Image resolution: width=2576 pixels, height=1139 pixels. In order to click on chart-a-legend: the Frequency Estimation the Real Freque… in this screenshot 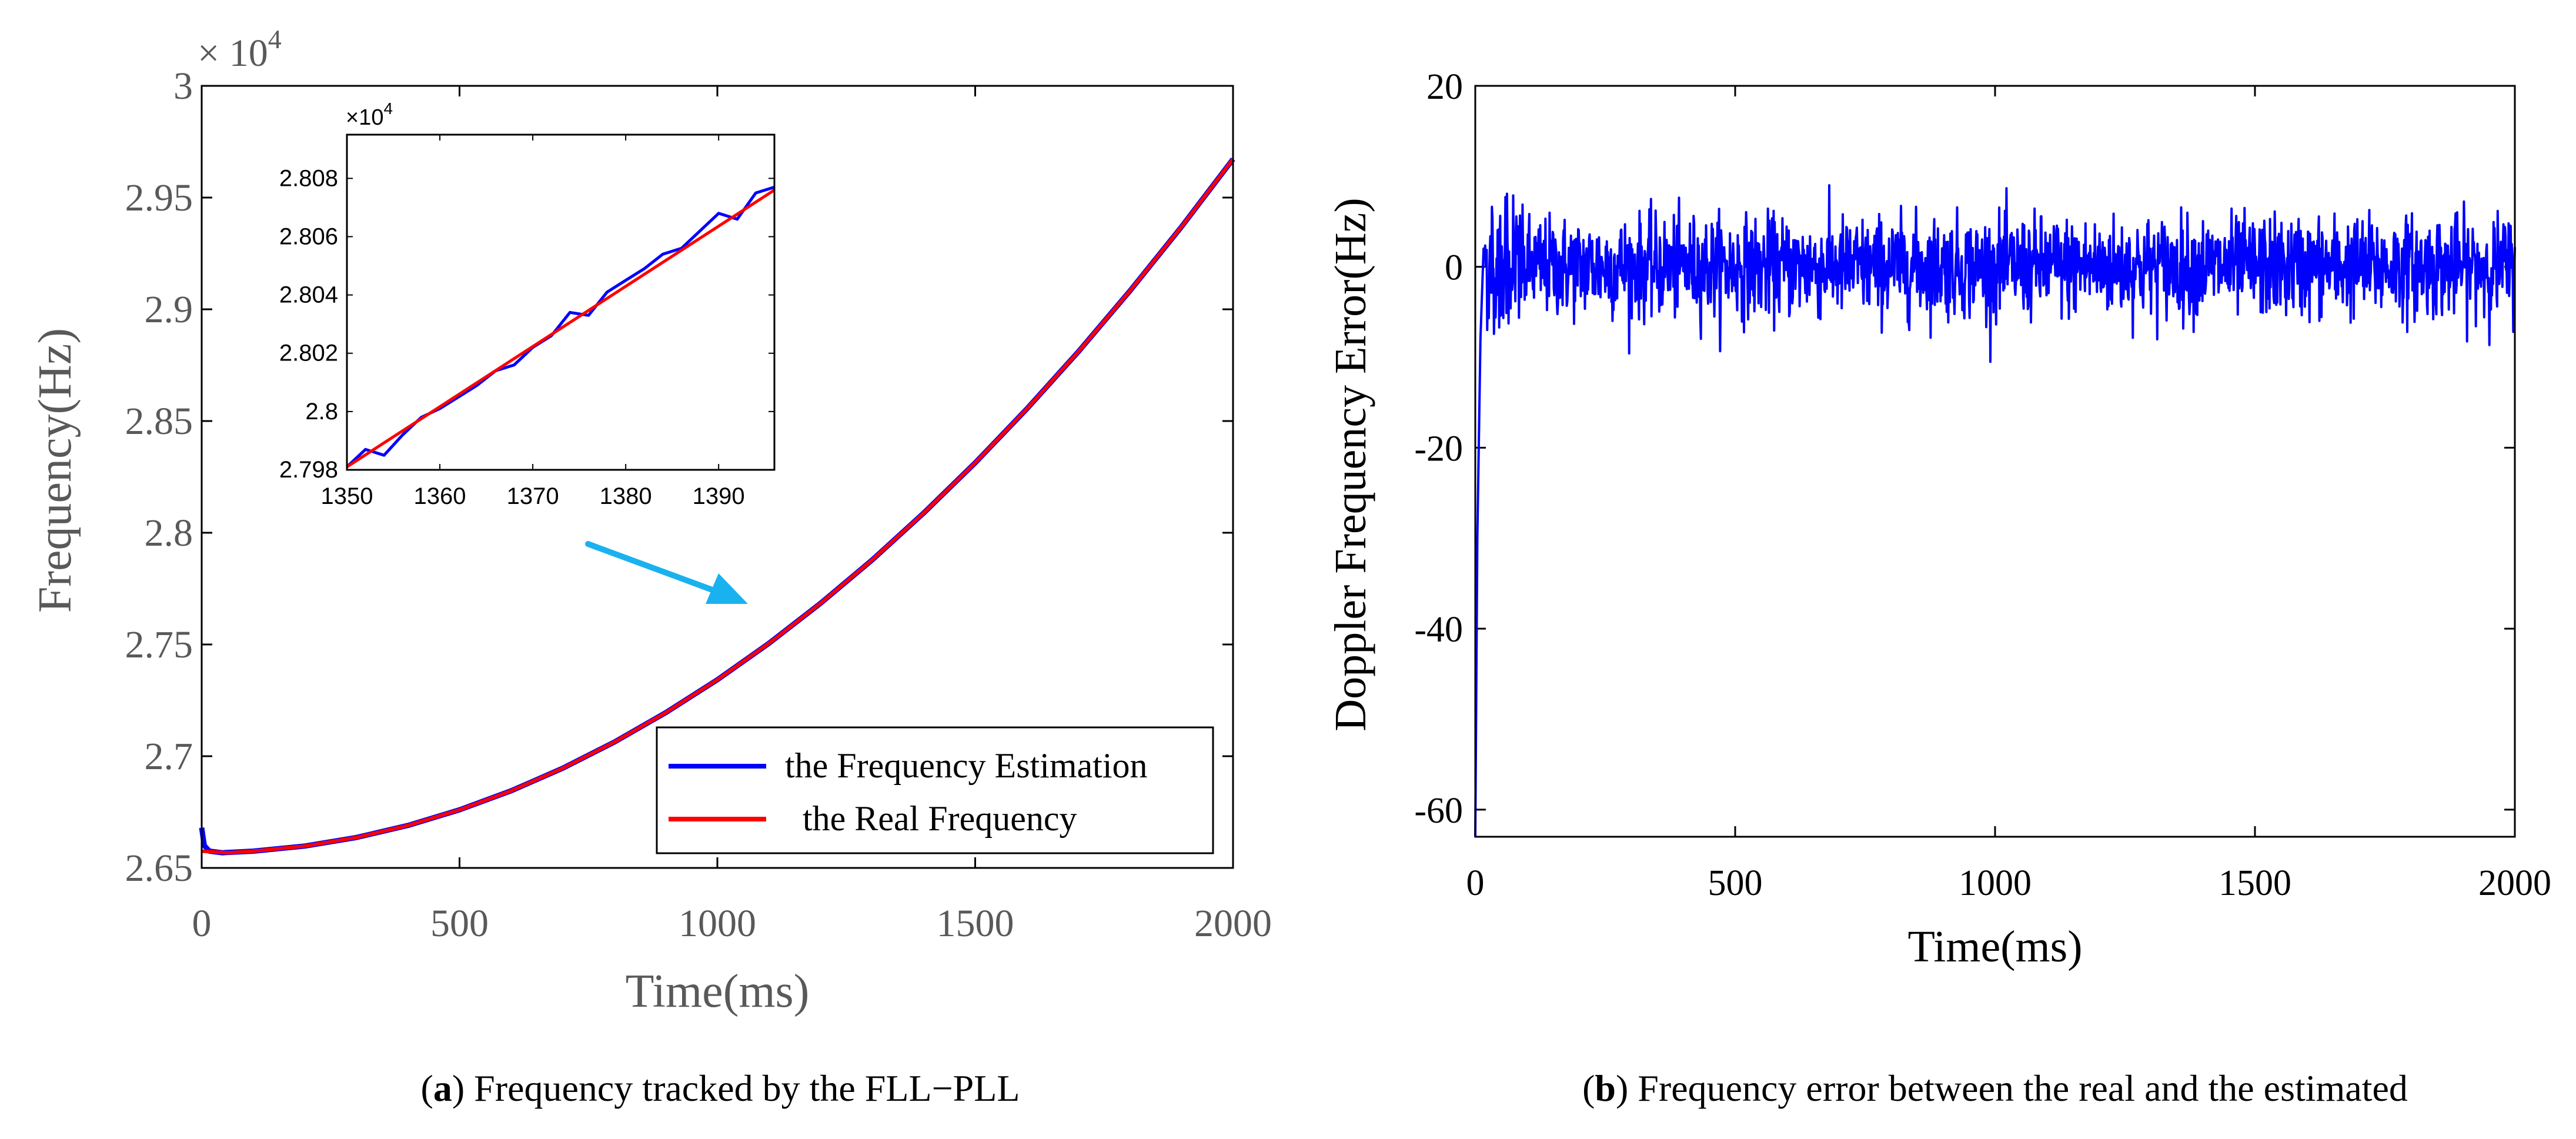, I will do `click(935, 790)`.